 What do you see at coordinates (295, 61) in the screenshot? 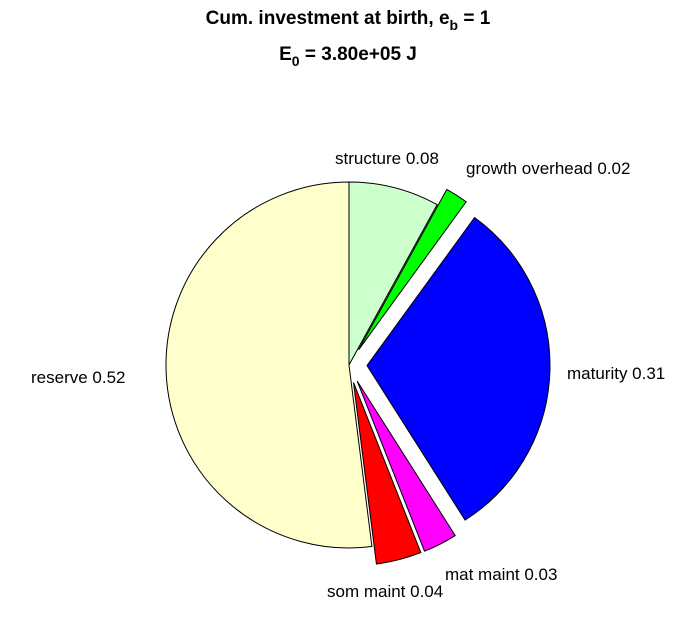
I see `chart-subtitle-subscript: 0` at bounding box center [295, 61].